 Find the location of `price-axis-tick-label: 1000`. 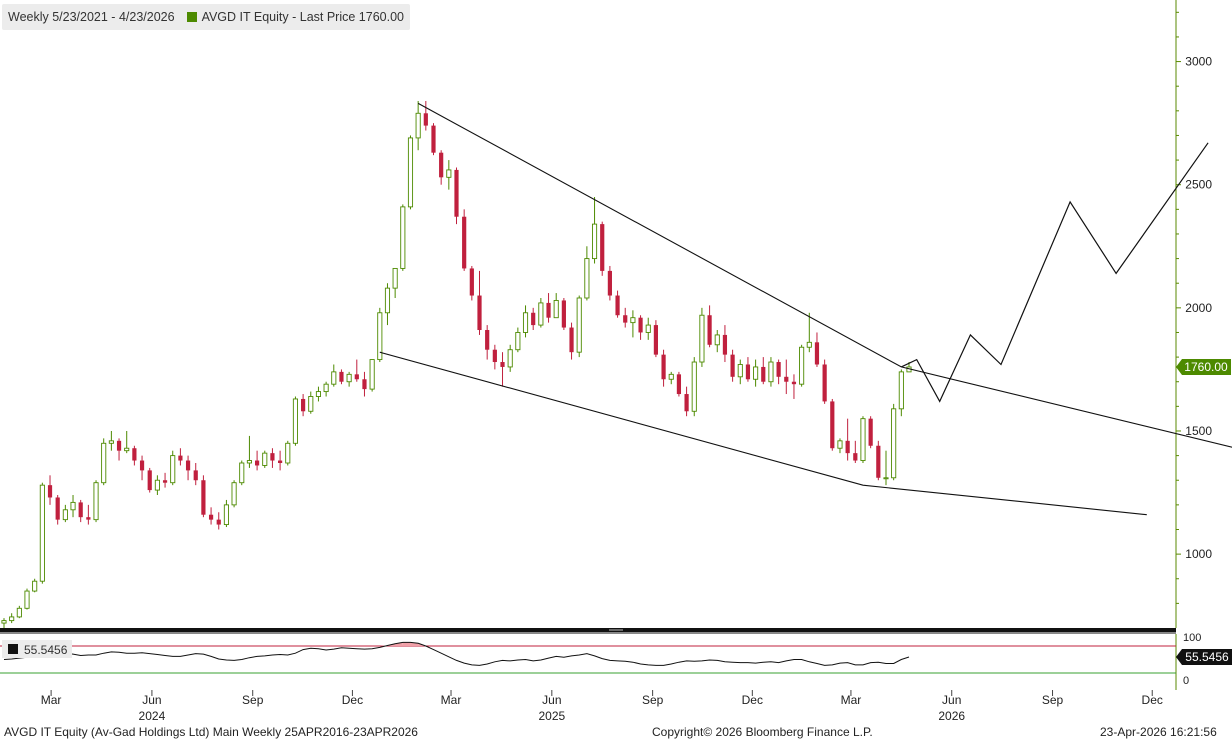

price-axis-tick-label: 1000 is located at coordinates (1198, 554).